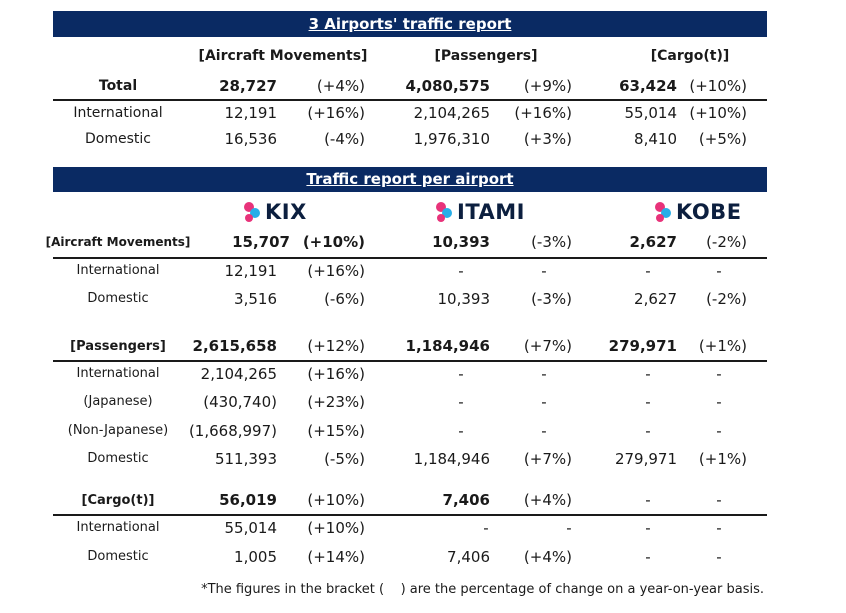 The width and height of the screenshot is (846, 613). I want to click on summary-banner: 3 Airports' traffic report, so click(410, 24).